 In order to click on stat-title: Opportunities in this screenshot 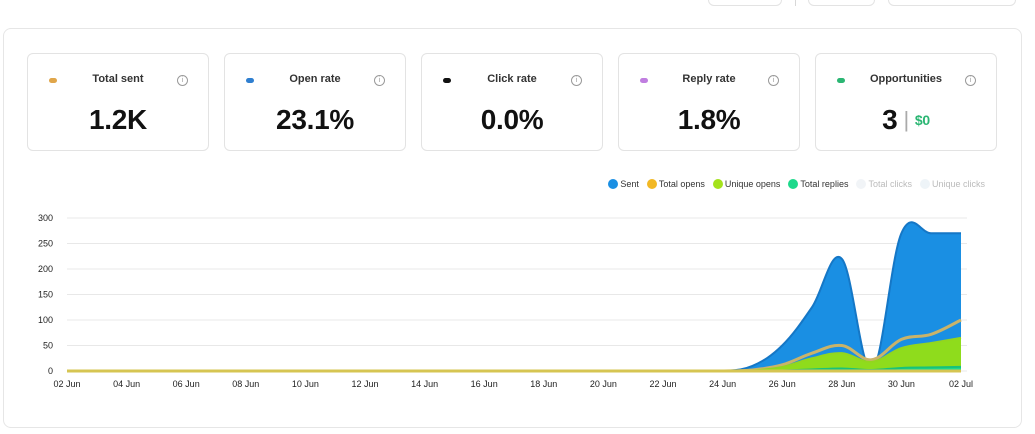, I will do `click(906, 79)`.